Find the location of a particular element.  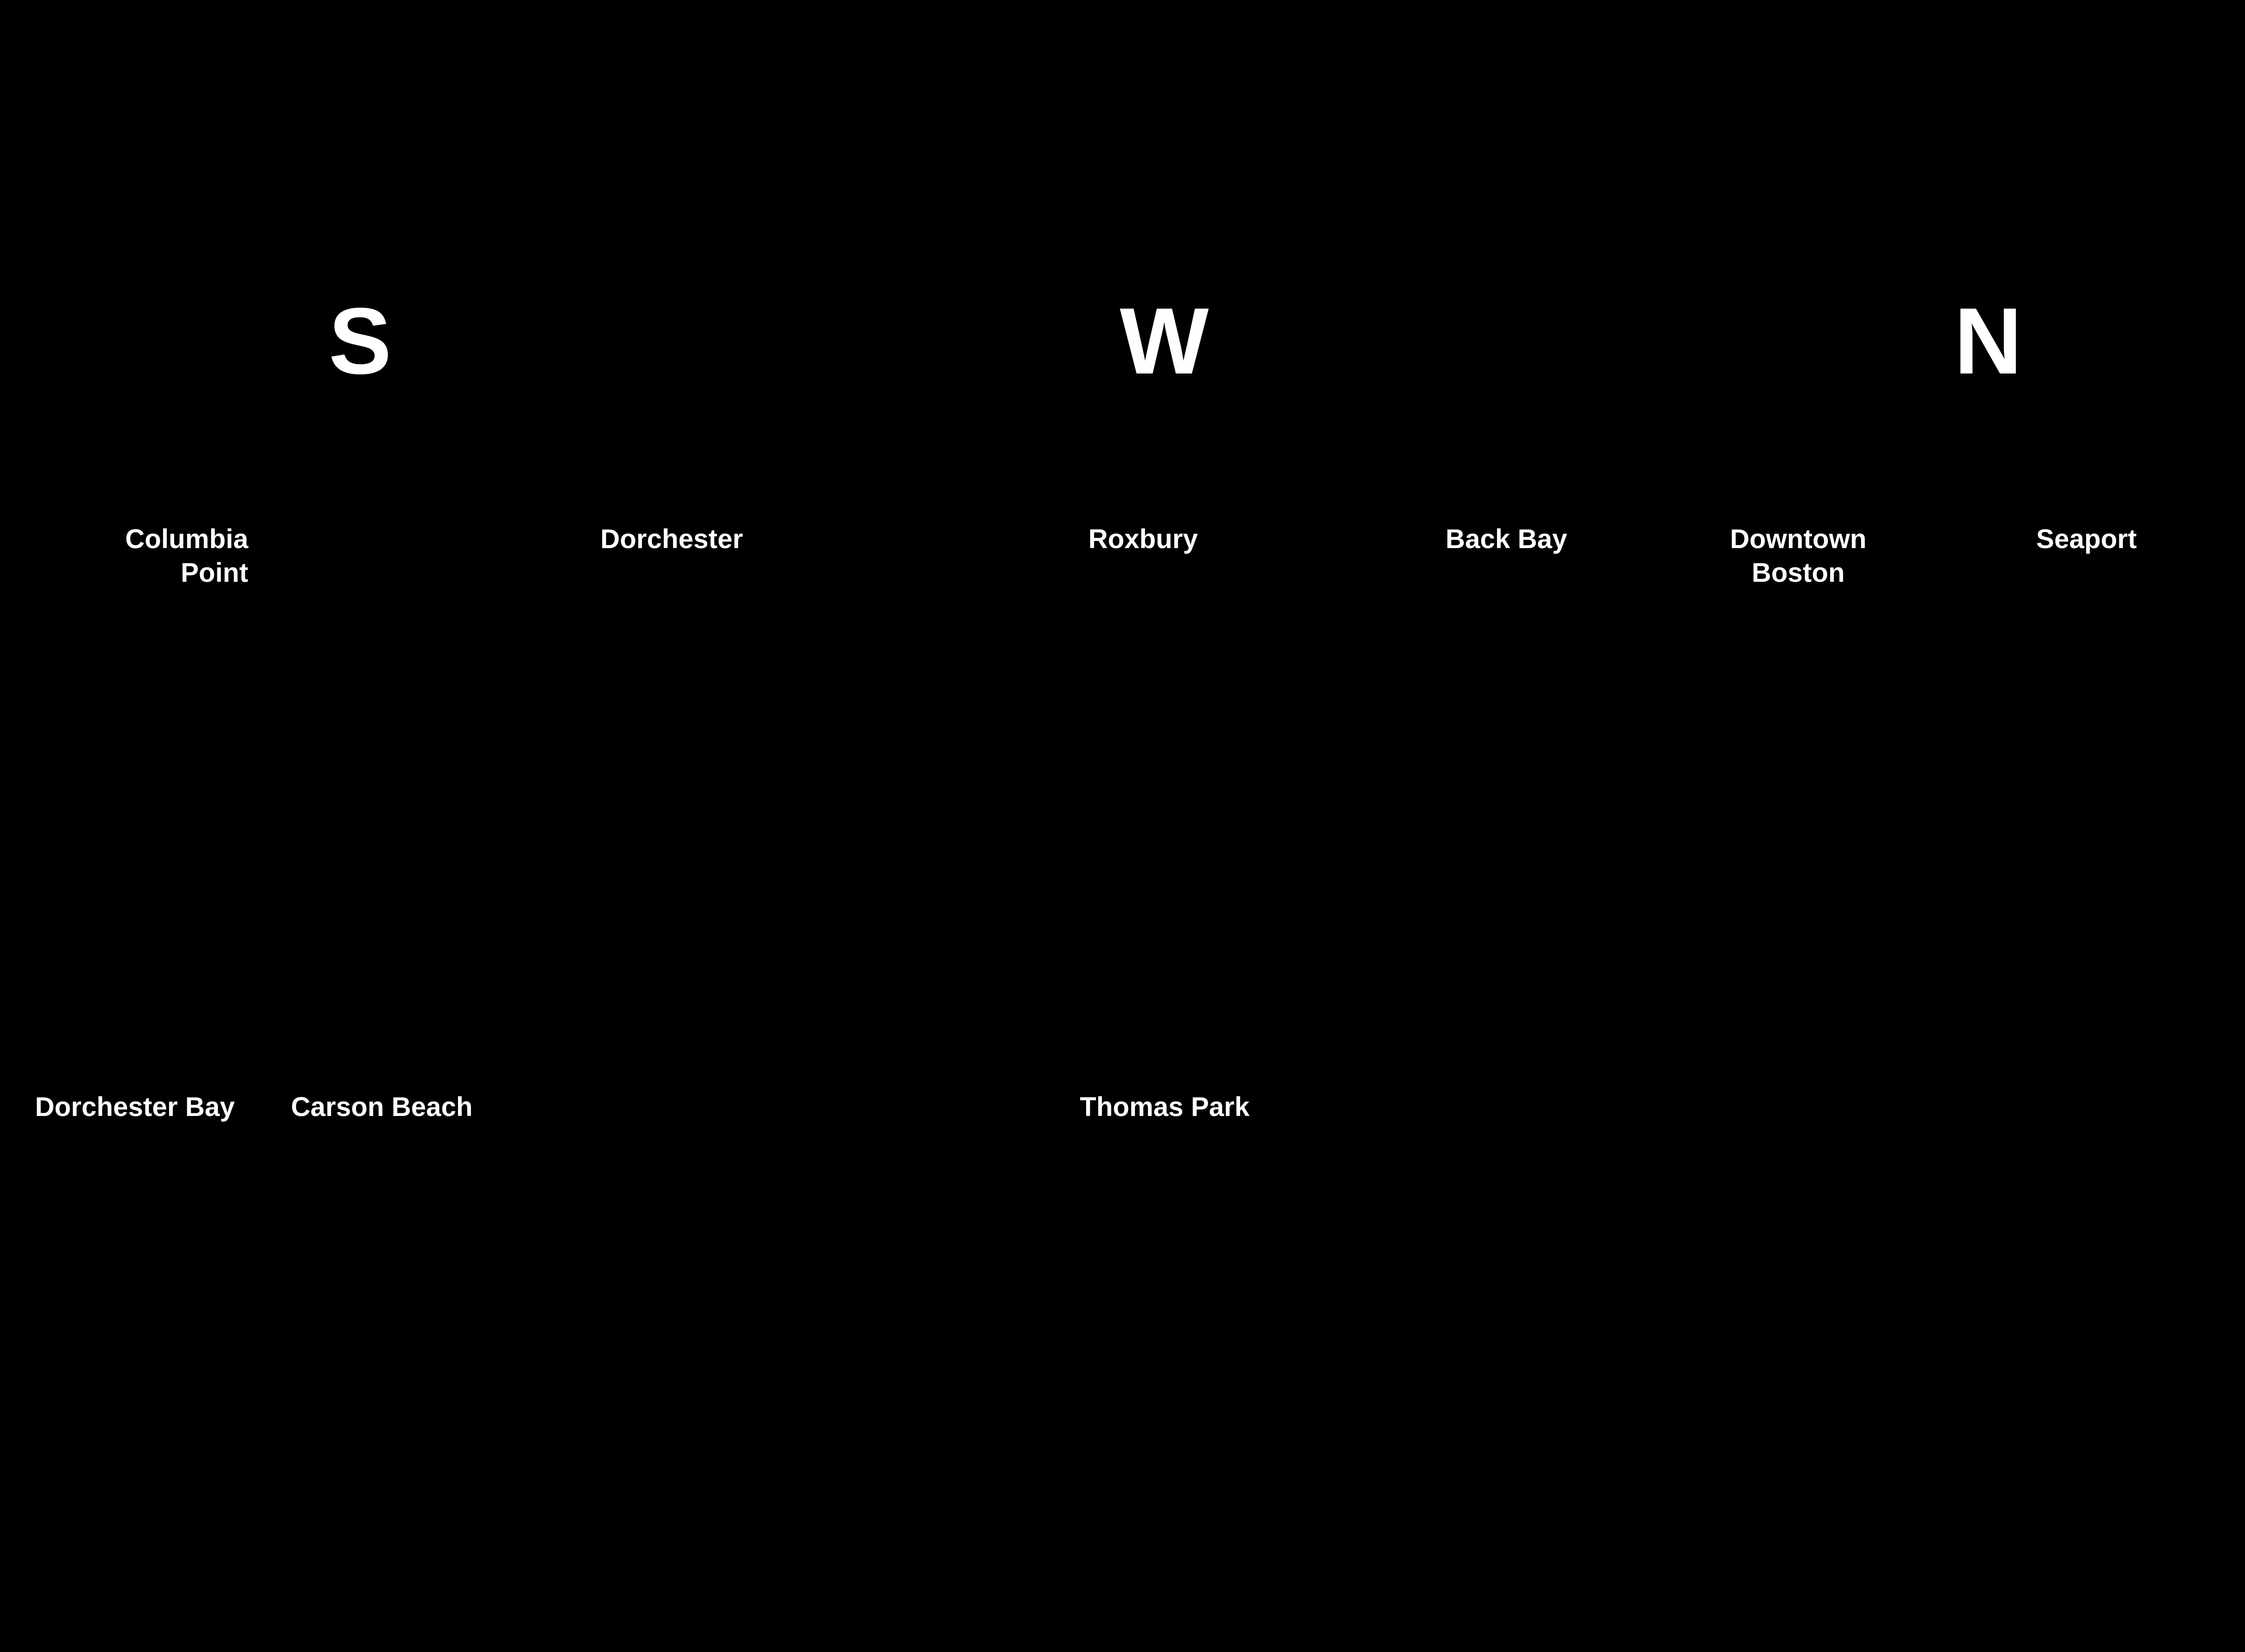

place-label-line: Back Bay is located at coordinates (1506, 539).